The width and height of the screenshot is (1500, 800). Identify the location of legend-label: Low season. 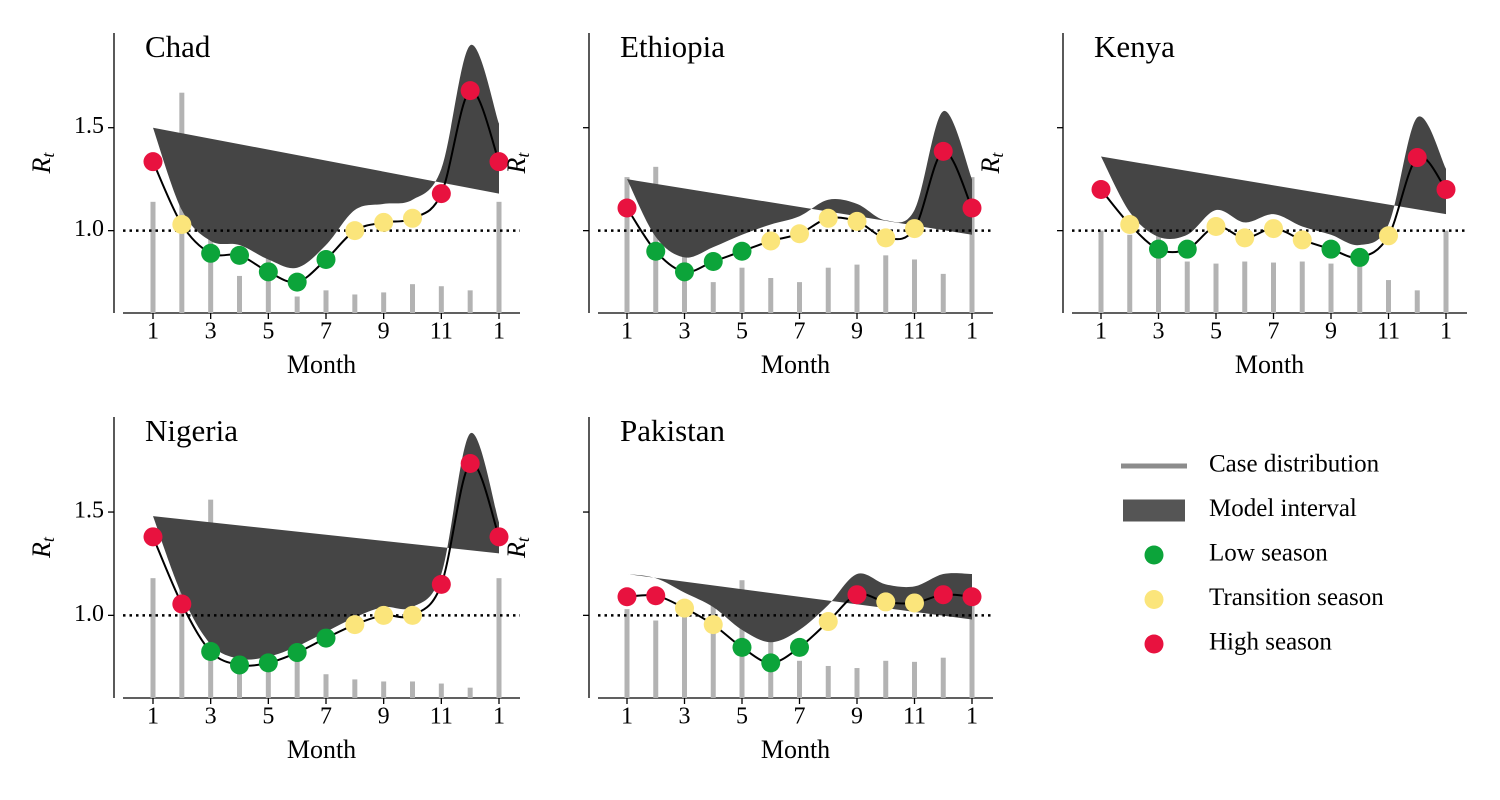
(1268, 553).